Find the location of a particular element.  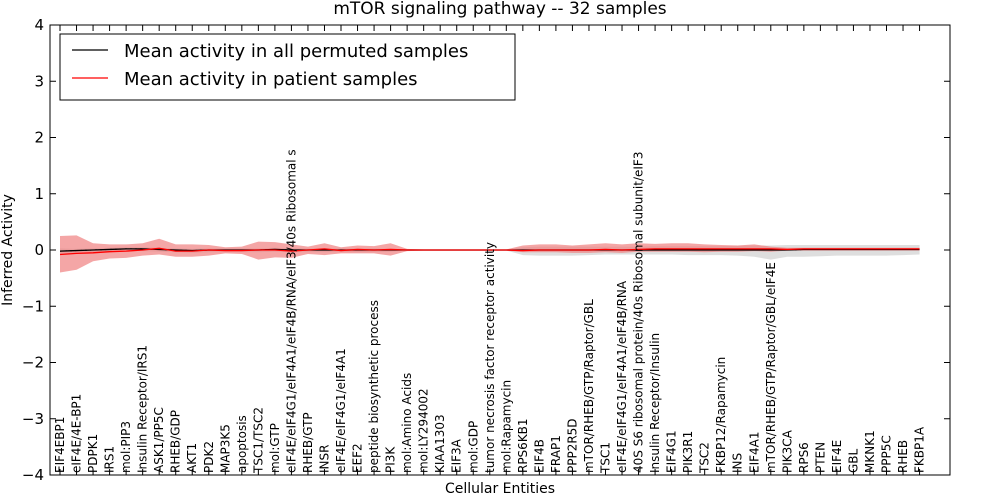

x-tick-label-eif4e-eif4g1-eif4a1-eif4b-rna: eIF4E/eIF4G1/eIF4A1/eIF4B/RNA is located at coordinates (622, 376).